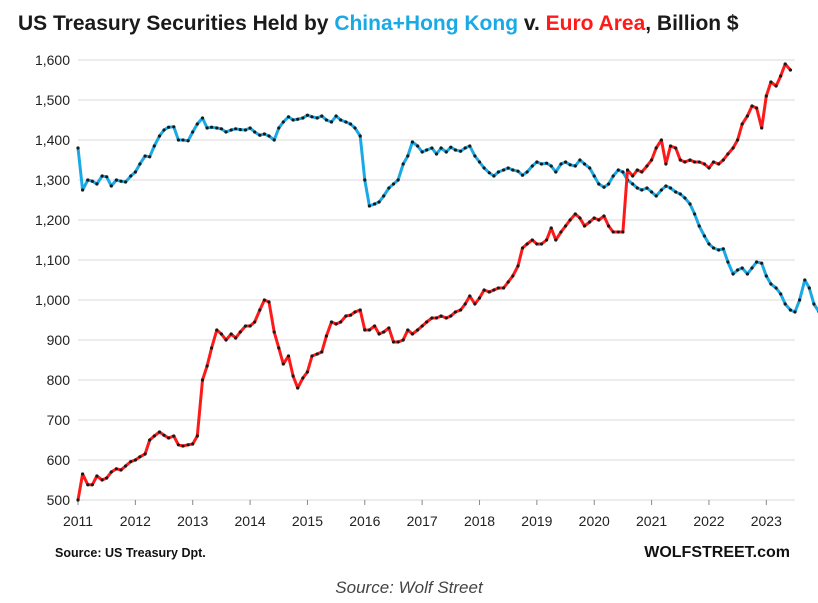  Describe the element at coordinates (135, 521) in the screenshot. I see `x-tick-label: 2012` at that location.